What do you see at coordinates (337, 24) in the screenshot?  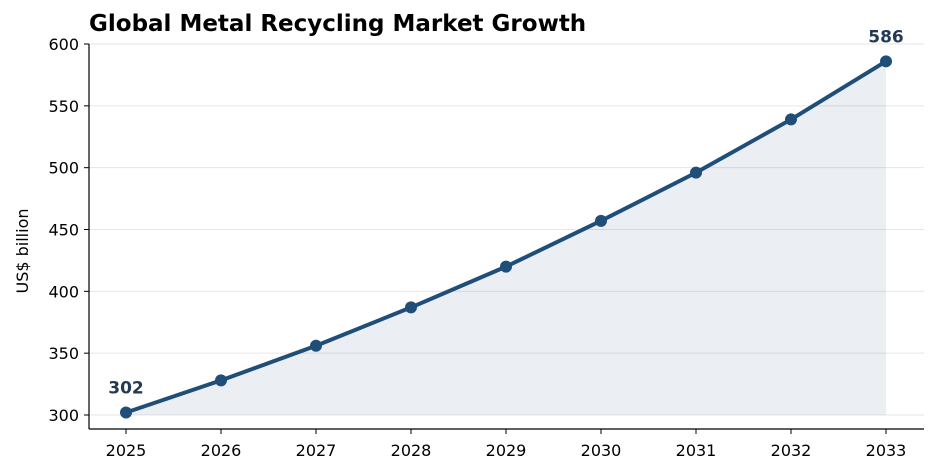 I see `chart-title: Global Metal Recycling Market Growth` at bounding box center [337, 24].